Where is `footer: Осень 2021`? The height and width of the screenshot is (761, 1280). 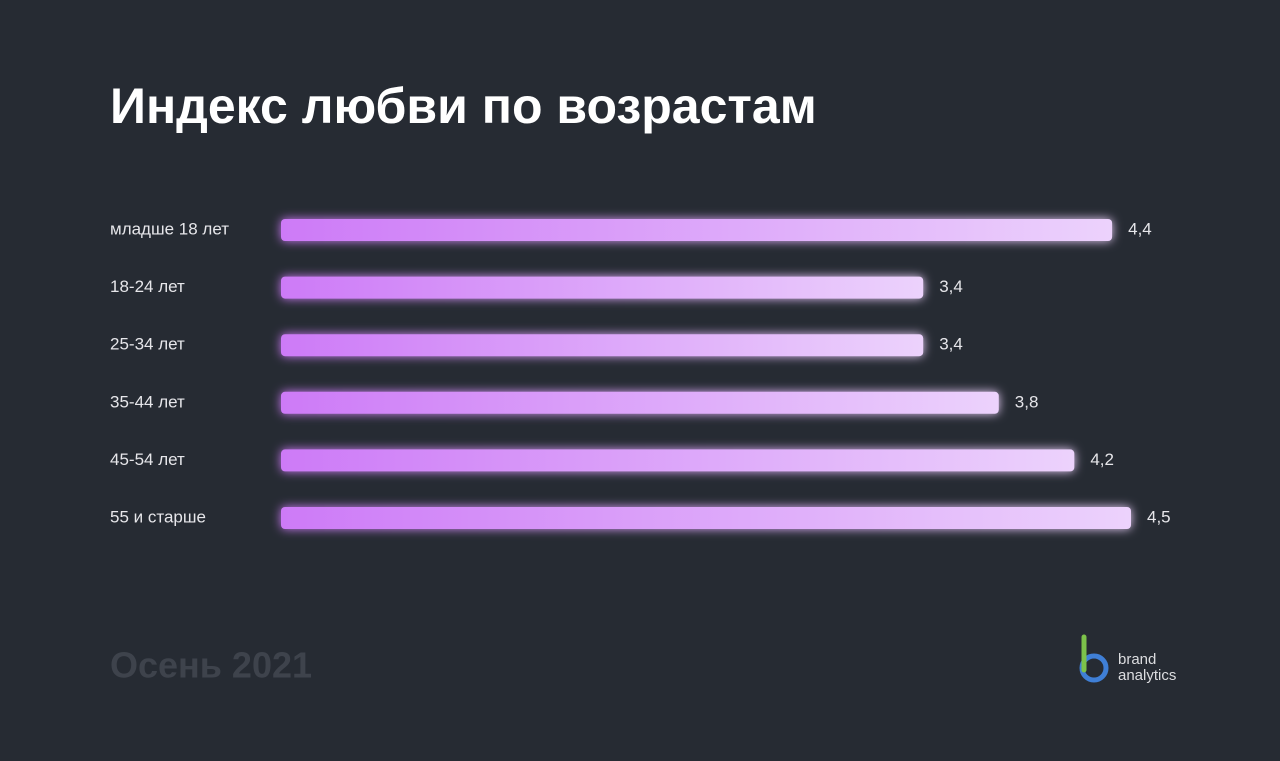 footer: Осень 2021 is located at coordinates (211, 665).